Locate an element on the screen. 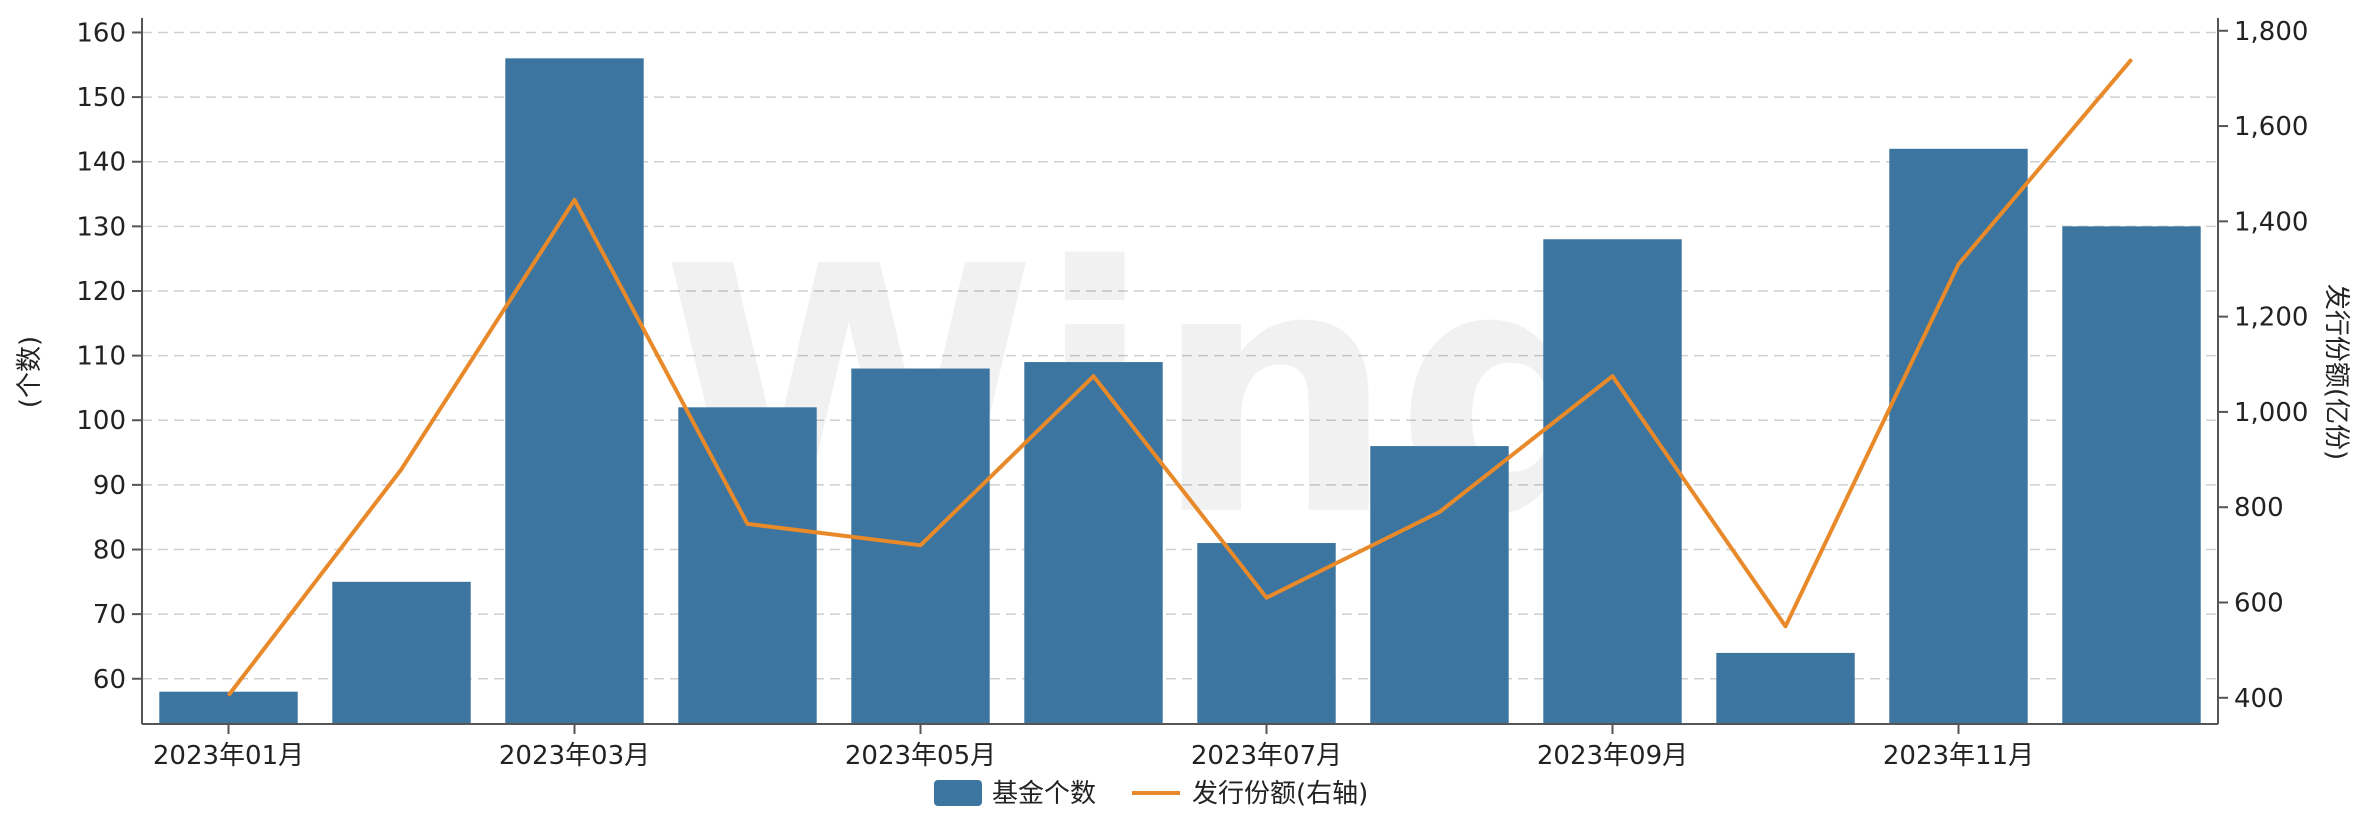 This screenshot has width=2354, height=824. x-tick-label: 2023年07月 is located at coordinates (1266, 756).